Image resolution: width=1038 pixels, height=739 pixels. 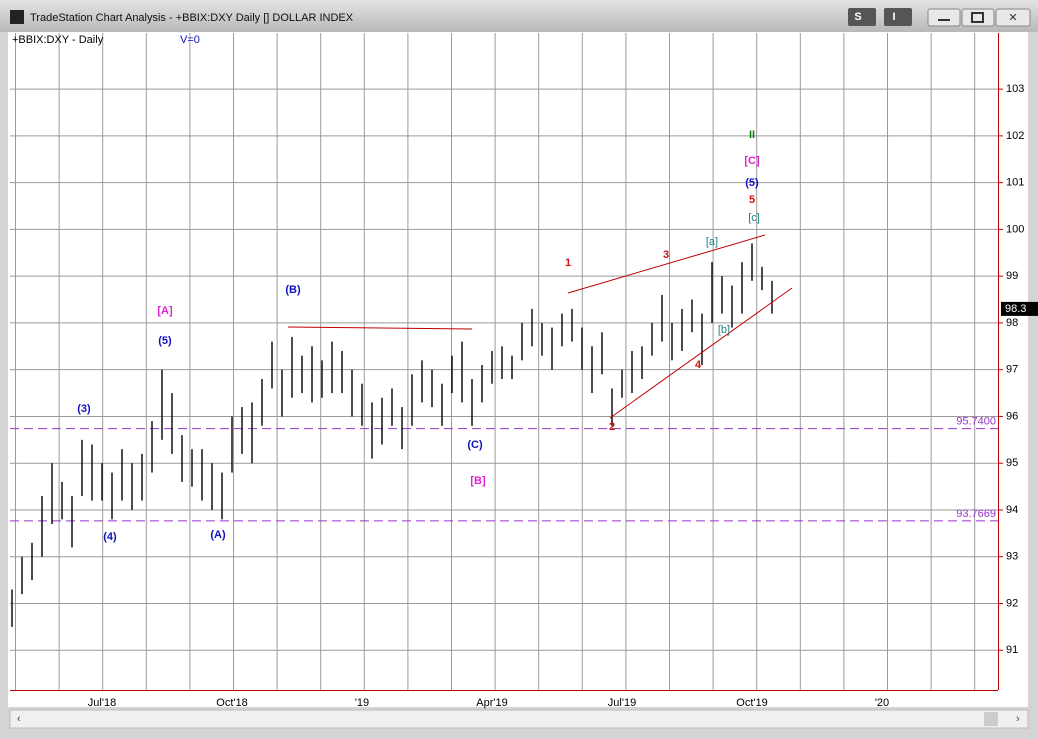 I want to click on last-price-box, so click(x=1019, y=308).